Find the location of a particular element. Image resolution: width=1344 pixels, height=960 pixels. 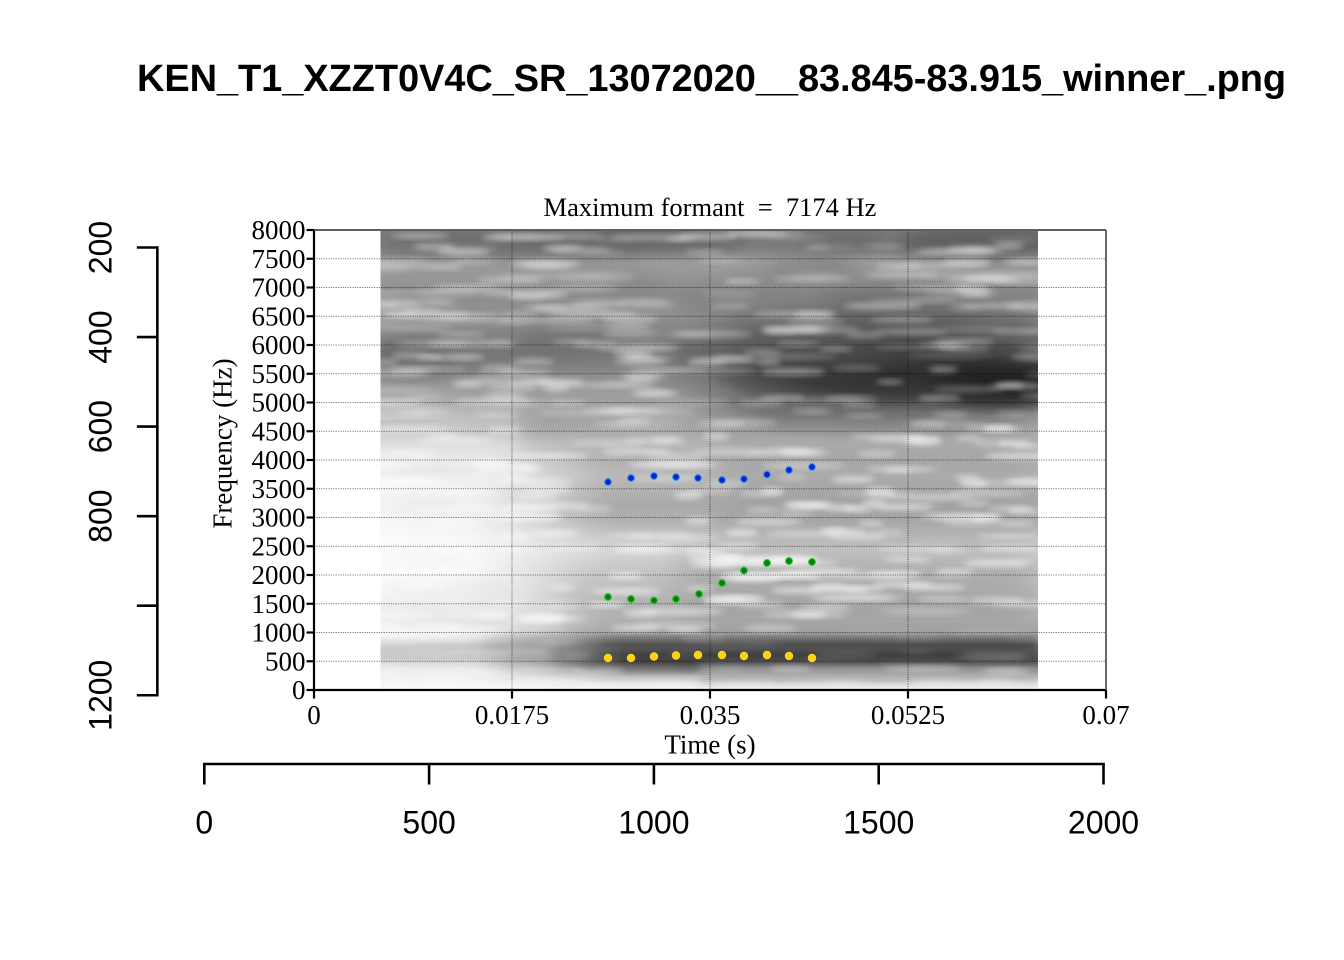

svg-text: 0.0175 is located at coordinates (512, 715).